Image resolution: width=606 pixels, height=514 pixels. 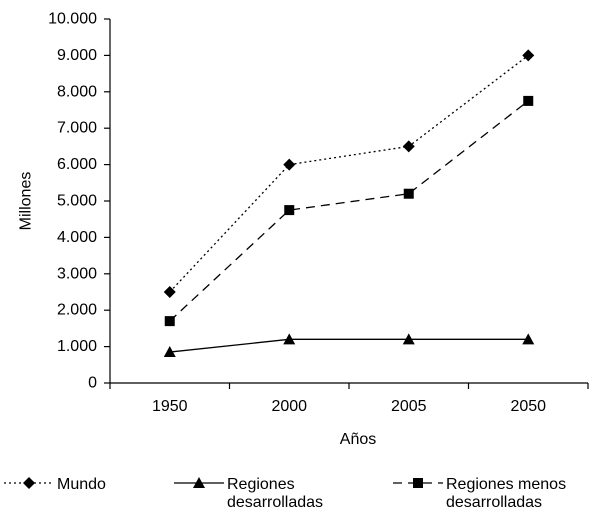 I want to click on y-tick-label: 6.000, so click(x=77, y=164).